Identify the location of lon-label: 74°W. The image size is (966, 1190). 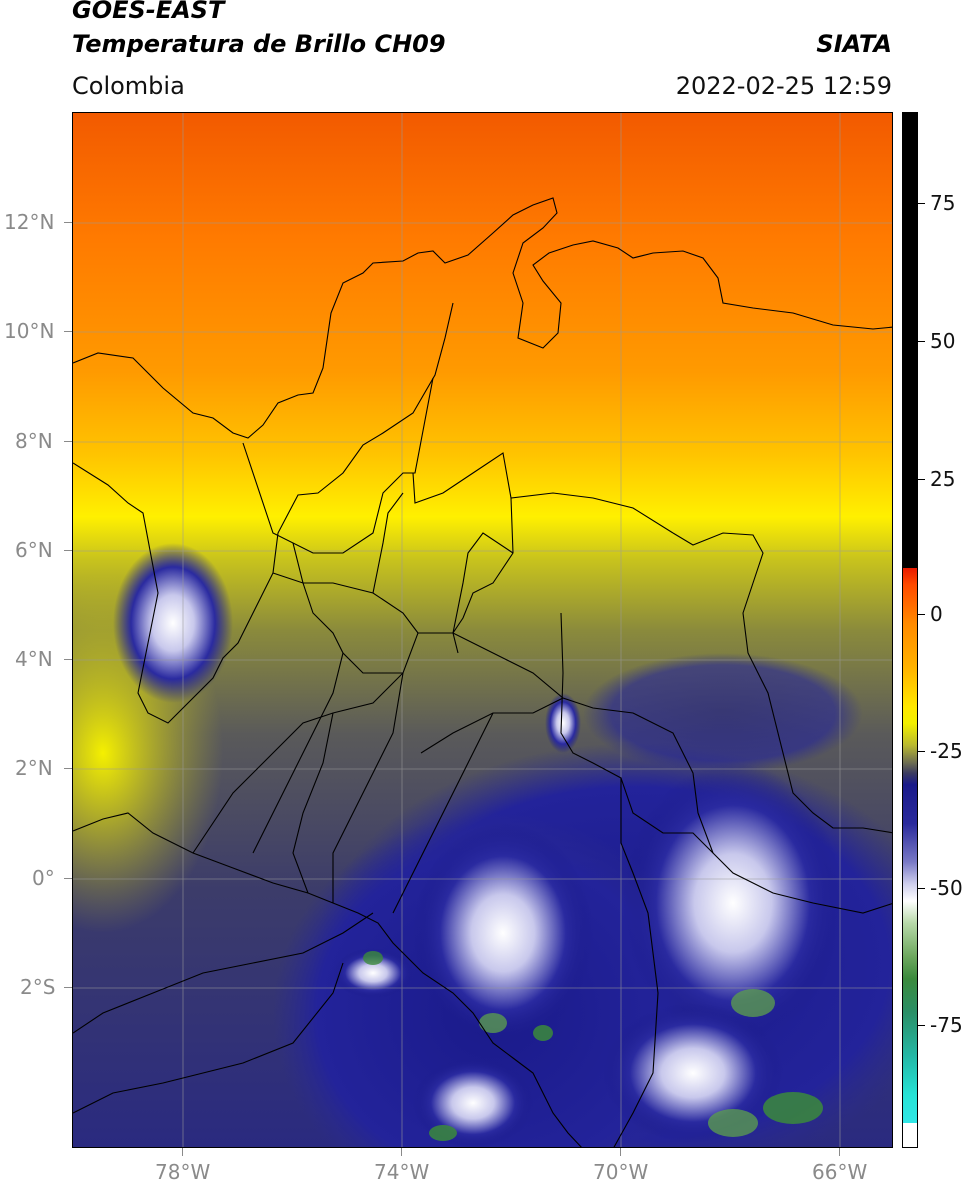
(402, 1172).